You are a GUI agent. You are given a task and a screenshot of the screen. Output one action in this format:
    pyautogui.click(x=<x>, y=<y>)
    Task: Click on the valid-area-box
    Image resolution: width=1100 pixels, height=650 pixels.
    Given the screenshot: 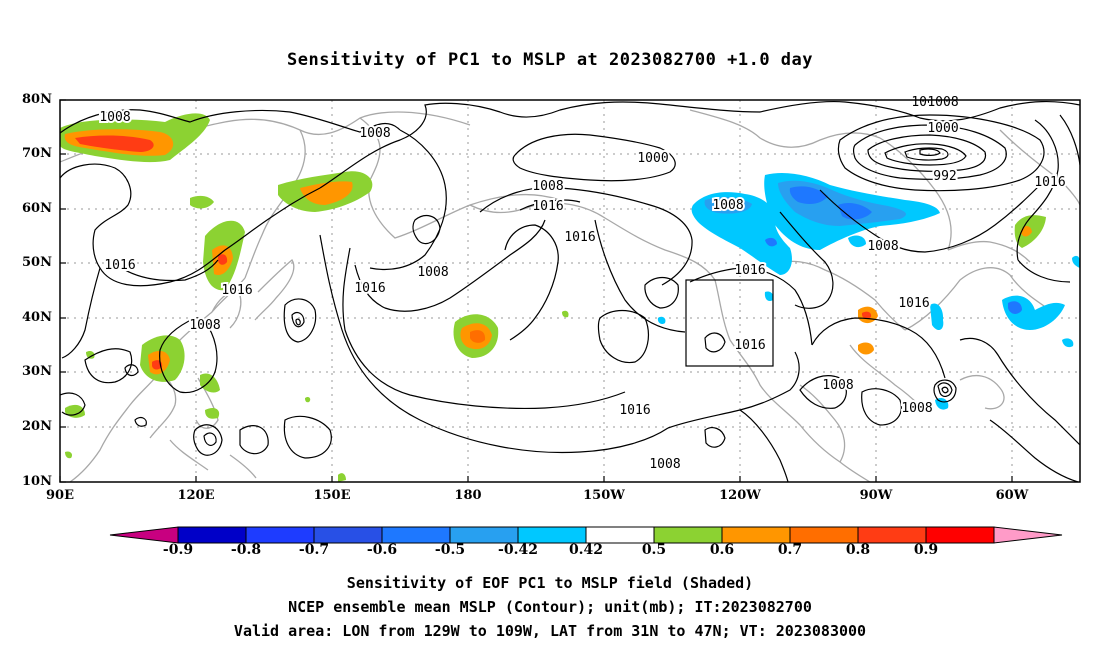 What is the action you would take?
    pyautogui.click(x=729, y=323)
    